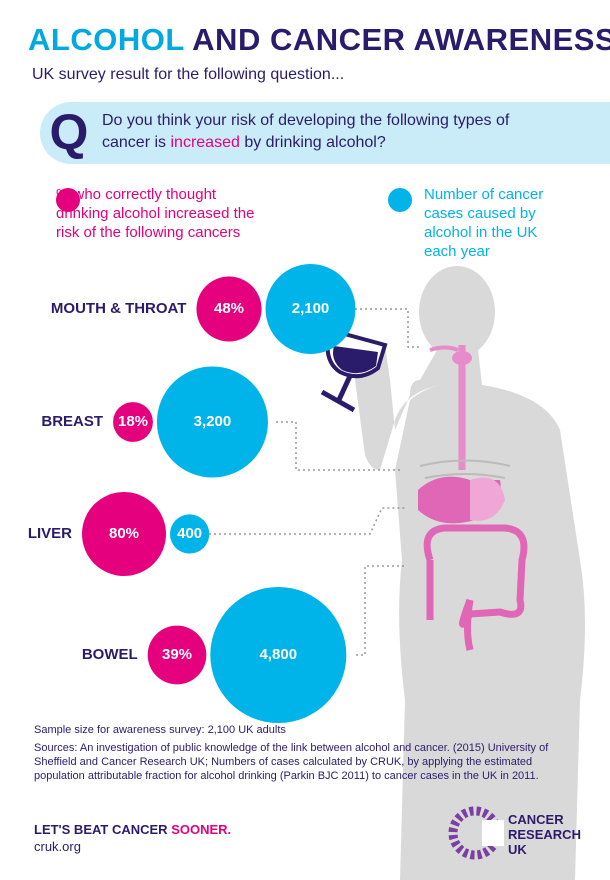  I want to click on logo-text: CANCER, so click(536, 819).